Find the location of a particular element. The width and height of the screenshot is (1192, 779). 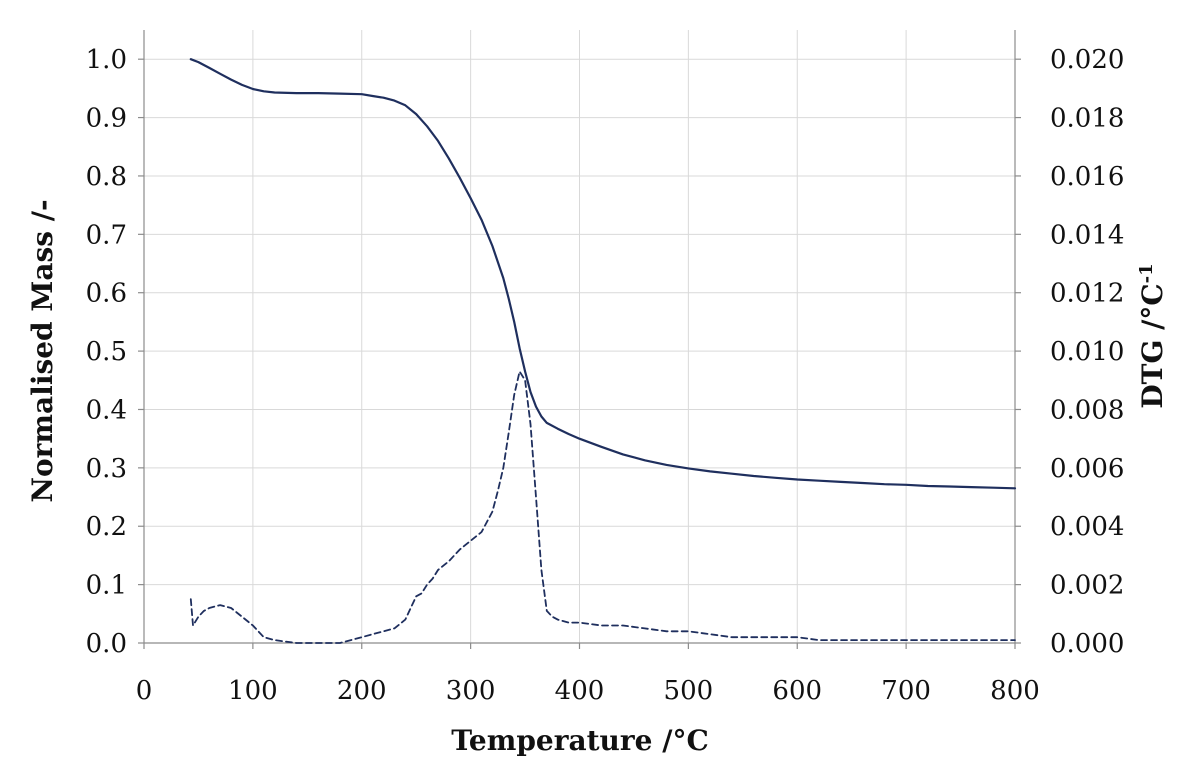

y2-axis-title: DTG /°C-1 is located at coordinates (1152, 335).